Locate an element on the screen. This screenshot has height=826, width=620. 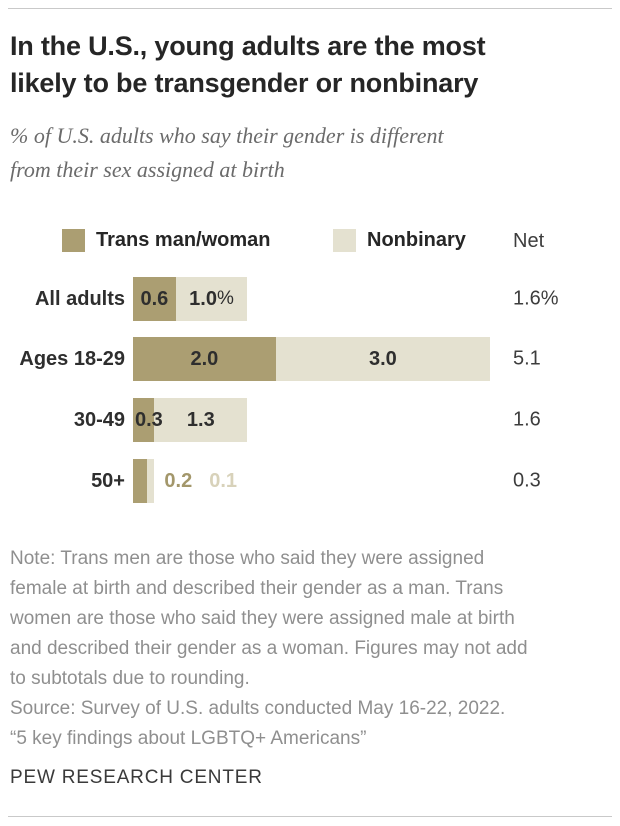
net-column-header: Net is located at coordinates (529, 241).